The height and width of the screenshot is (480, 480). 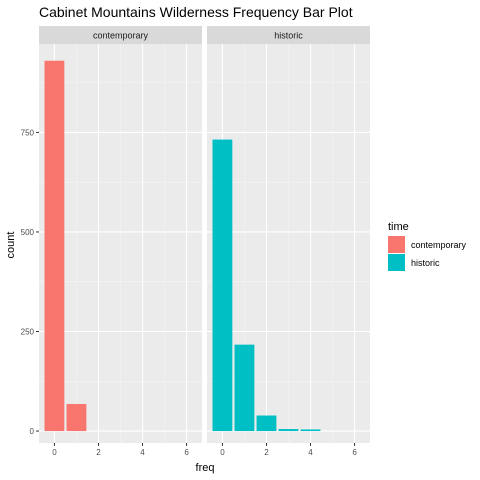 I want to click on facet-strip-label: historic, so click(x=288, y=36).